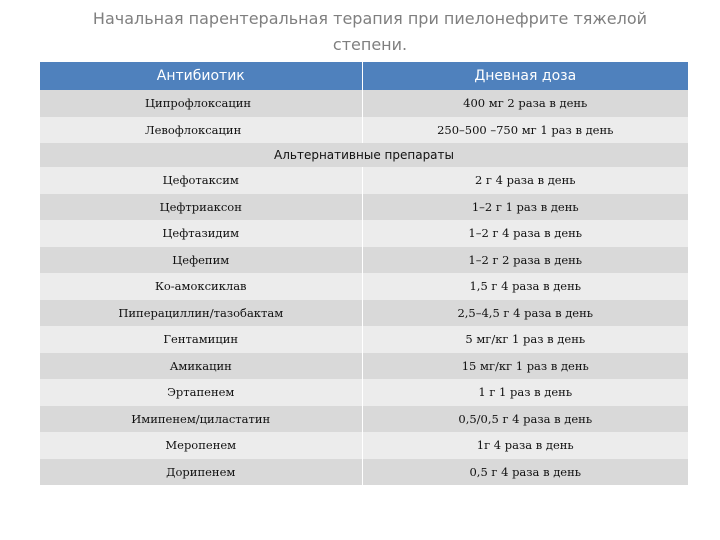 The width and height of the screenshot is (720, 540). Describe the element at coordinates (201, 129) in the screenshot. I see `drug-name-cell: Левофлоксацин` at that location.